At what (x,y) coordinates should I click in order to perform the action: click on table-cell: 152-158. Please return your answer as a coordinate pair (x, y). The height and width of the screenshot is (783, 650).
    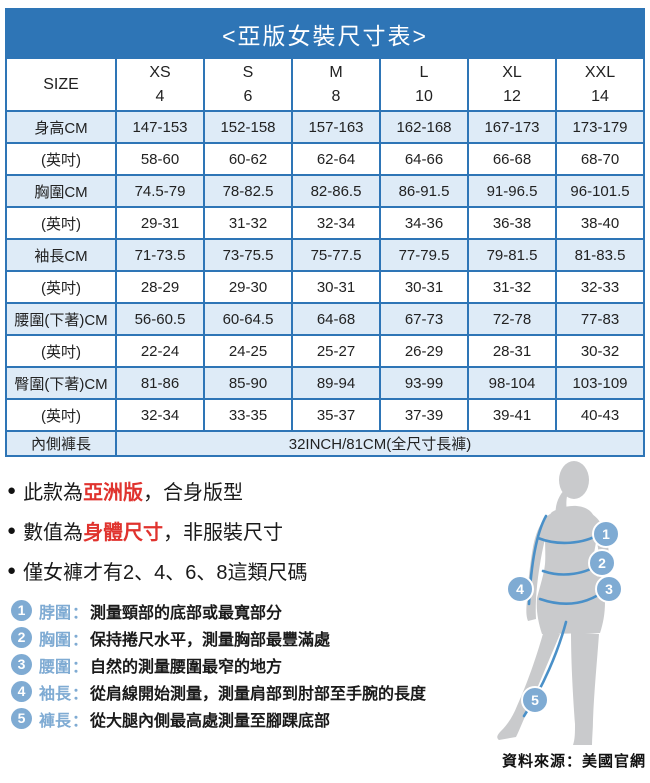
    Looking at the image, I should click on (248, 127).